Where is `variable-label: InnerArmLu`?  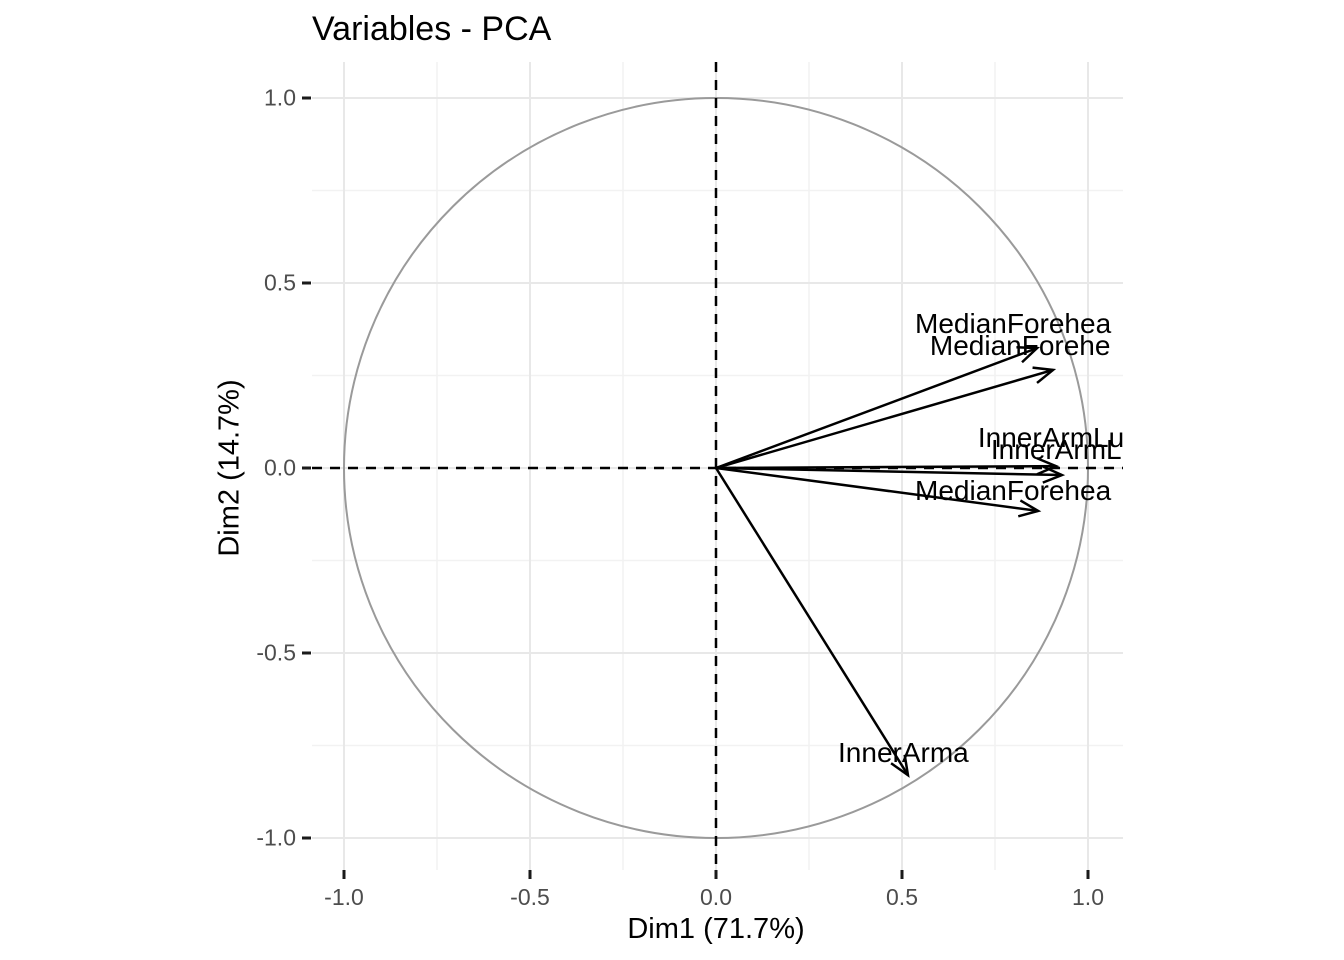
variable-label: InnerArmLu is located at coordinates (1050, 437).